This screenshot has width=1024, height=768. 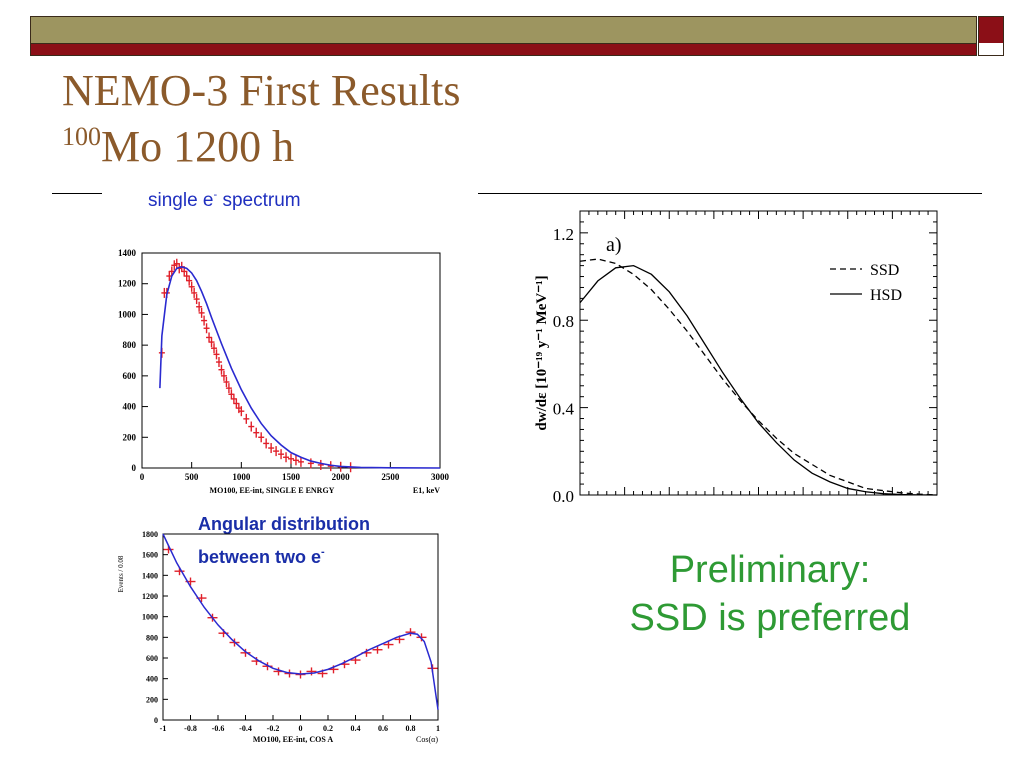 What do you see at coordinates (190, 728) in the screenshot?
I see `x-tick-label: -0.8` at bounding box center [190, 728].